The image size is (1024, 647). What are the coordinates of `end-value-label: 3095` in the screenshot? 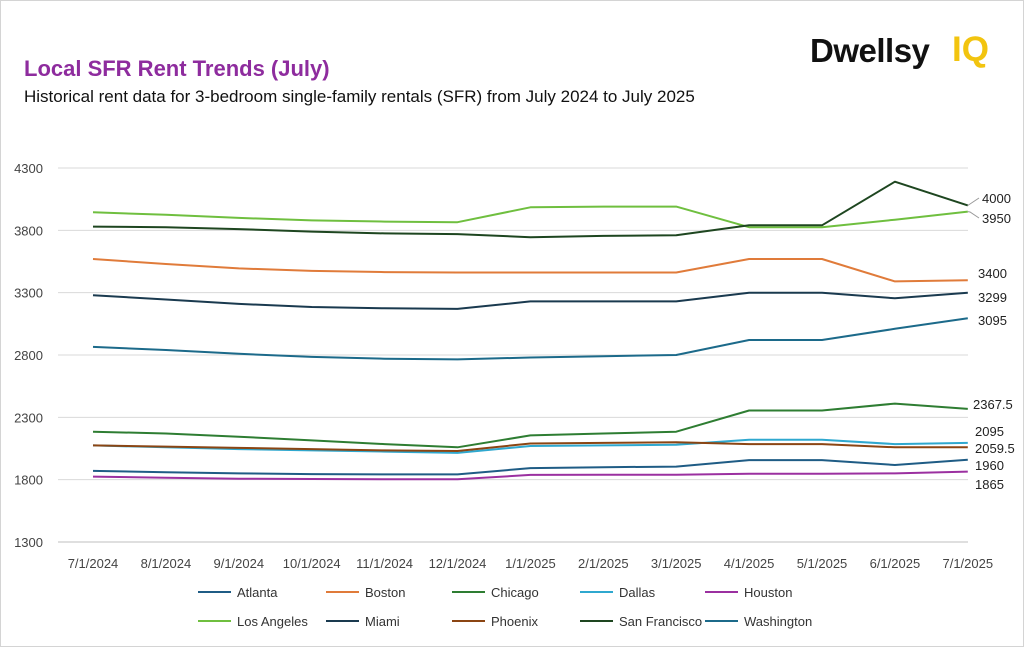 It's located at (992, 320).